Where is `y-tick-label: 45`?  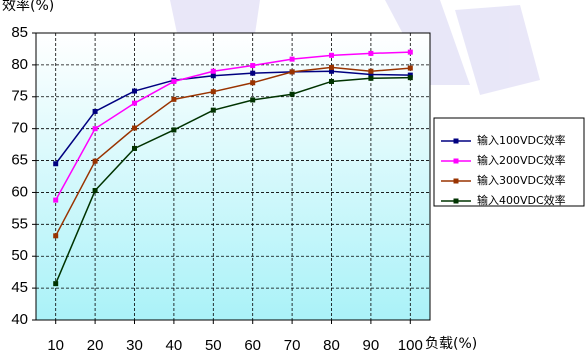
y-tick-label: 45 is located at coordinates (19, 287).